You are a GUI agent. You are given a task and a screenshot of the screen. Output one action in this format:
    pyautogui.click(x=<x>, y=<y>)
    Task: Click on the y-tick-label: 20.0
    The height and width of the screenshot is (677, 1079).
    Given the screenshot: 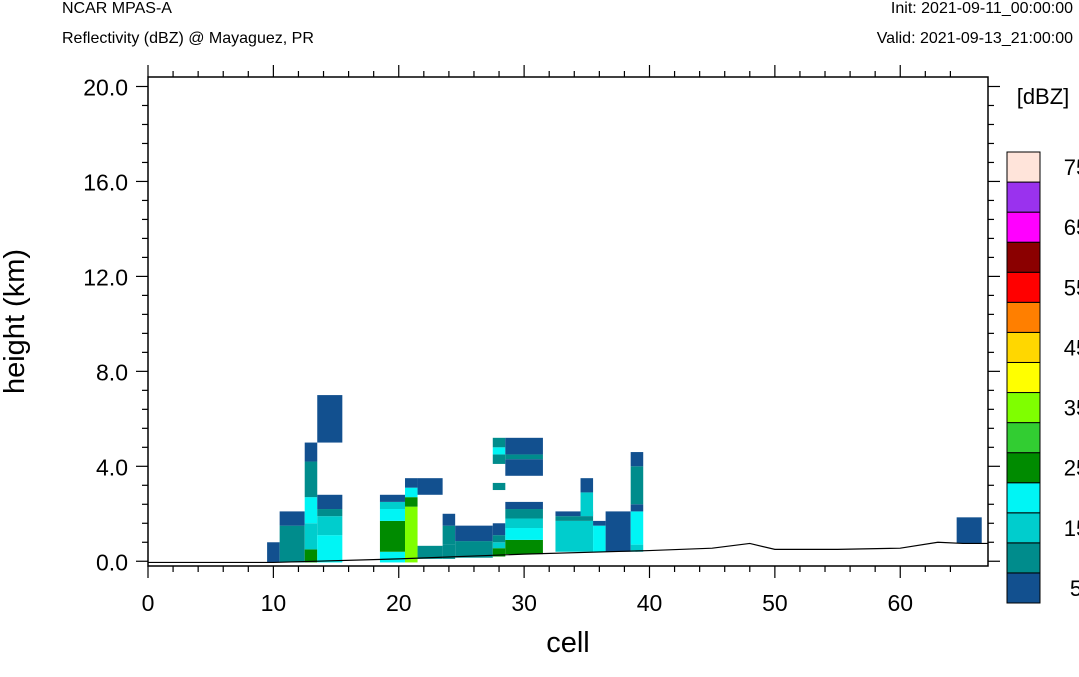 What is the action you would take?
    pyautogui.click(x=105, y=87)
    